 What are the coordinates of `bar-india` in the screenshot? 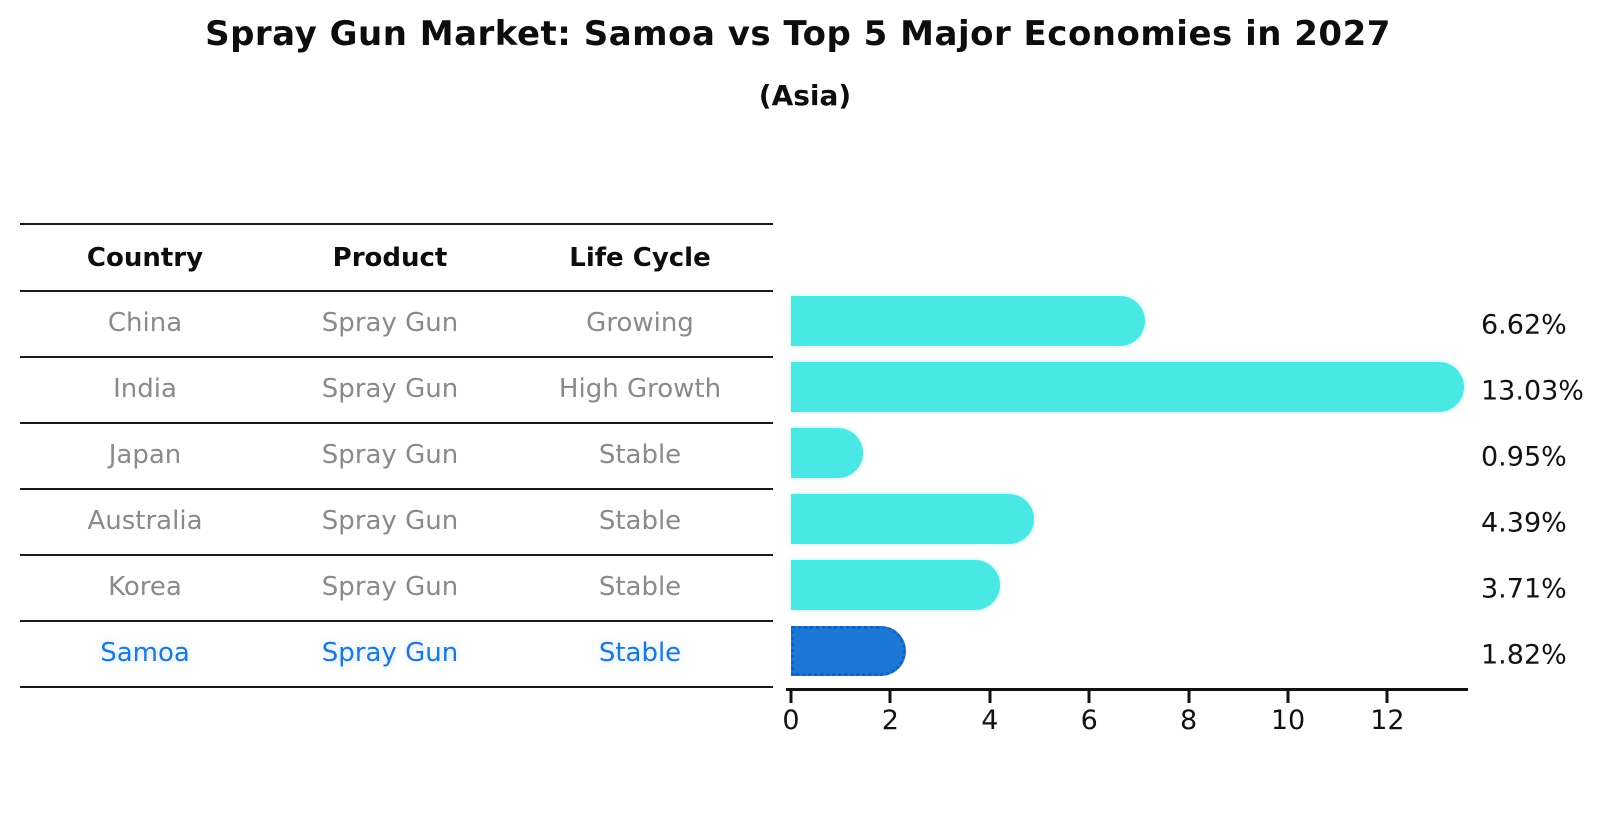 It's located at (1127, 387).